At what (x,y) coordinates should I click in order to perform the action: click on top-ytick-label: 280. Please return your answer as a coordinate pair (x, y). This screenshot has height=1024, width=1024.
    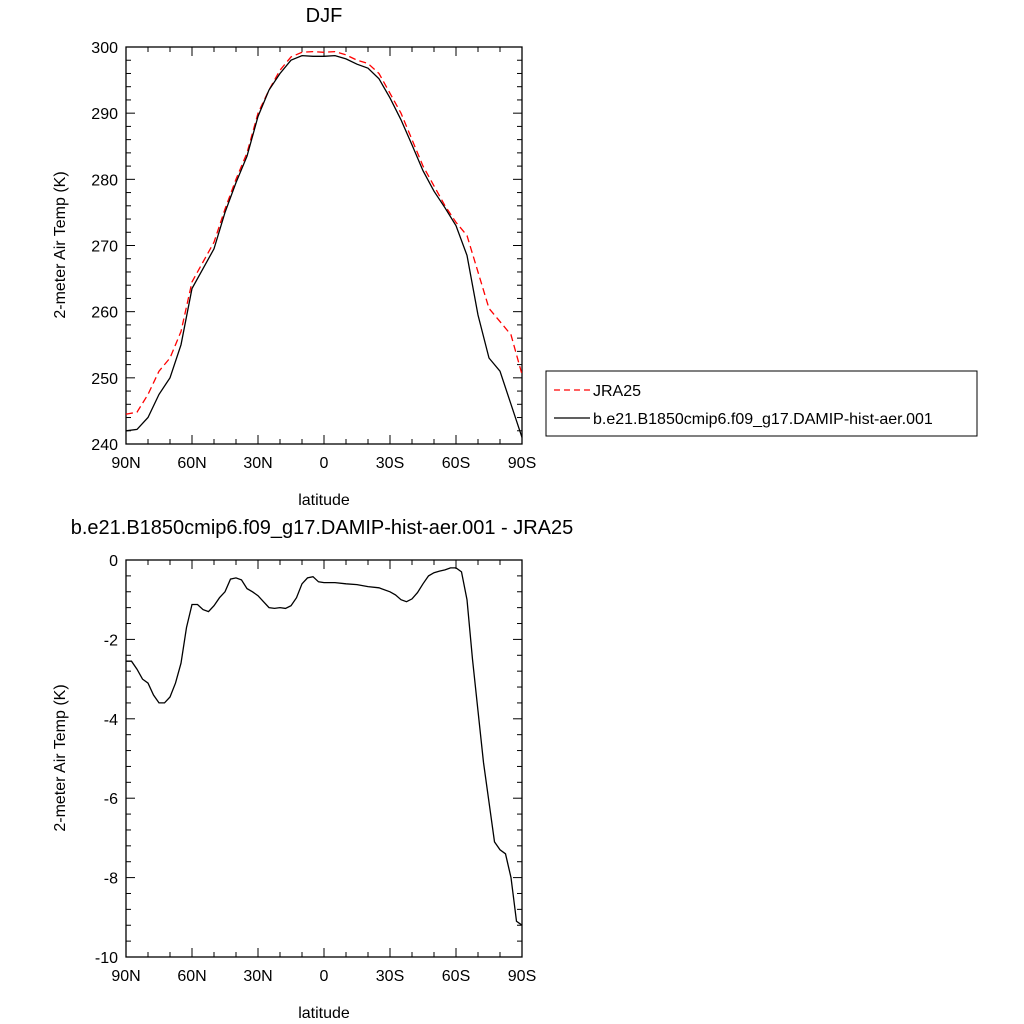
    Looking at the image, I should click on (104, 180).